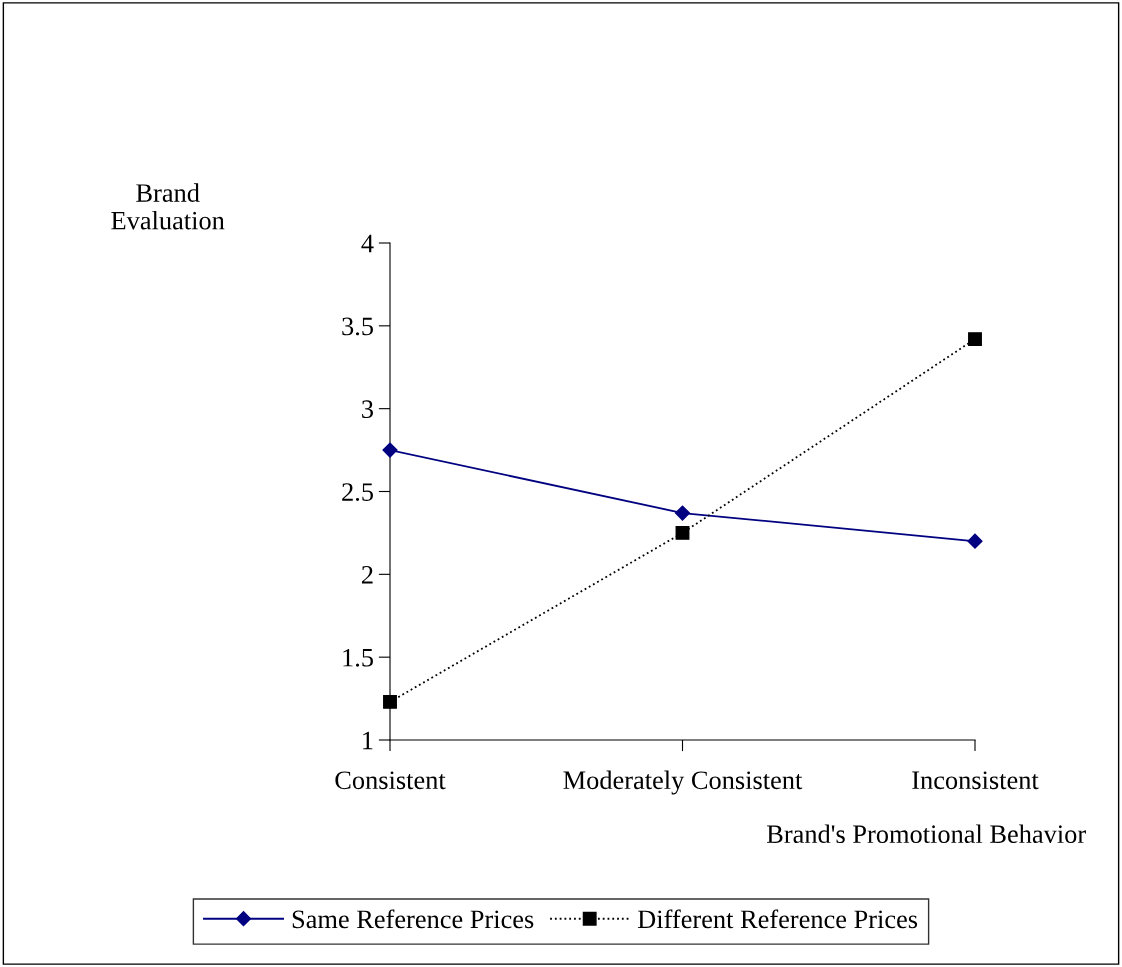 Image resolution: width=1122 pixels, height=967 pixels. What do you see at coordinates (357, 492) in the screenshot?
I see `y-tick-label: 2.5` at bounding box center [357, 492].